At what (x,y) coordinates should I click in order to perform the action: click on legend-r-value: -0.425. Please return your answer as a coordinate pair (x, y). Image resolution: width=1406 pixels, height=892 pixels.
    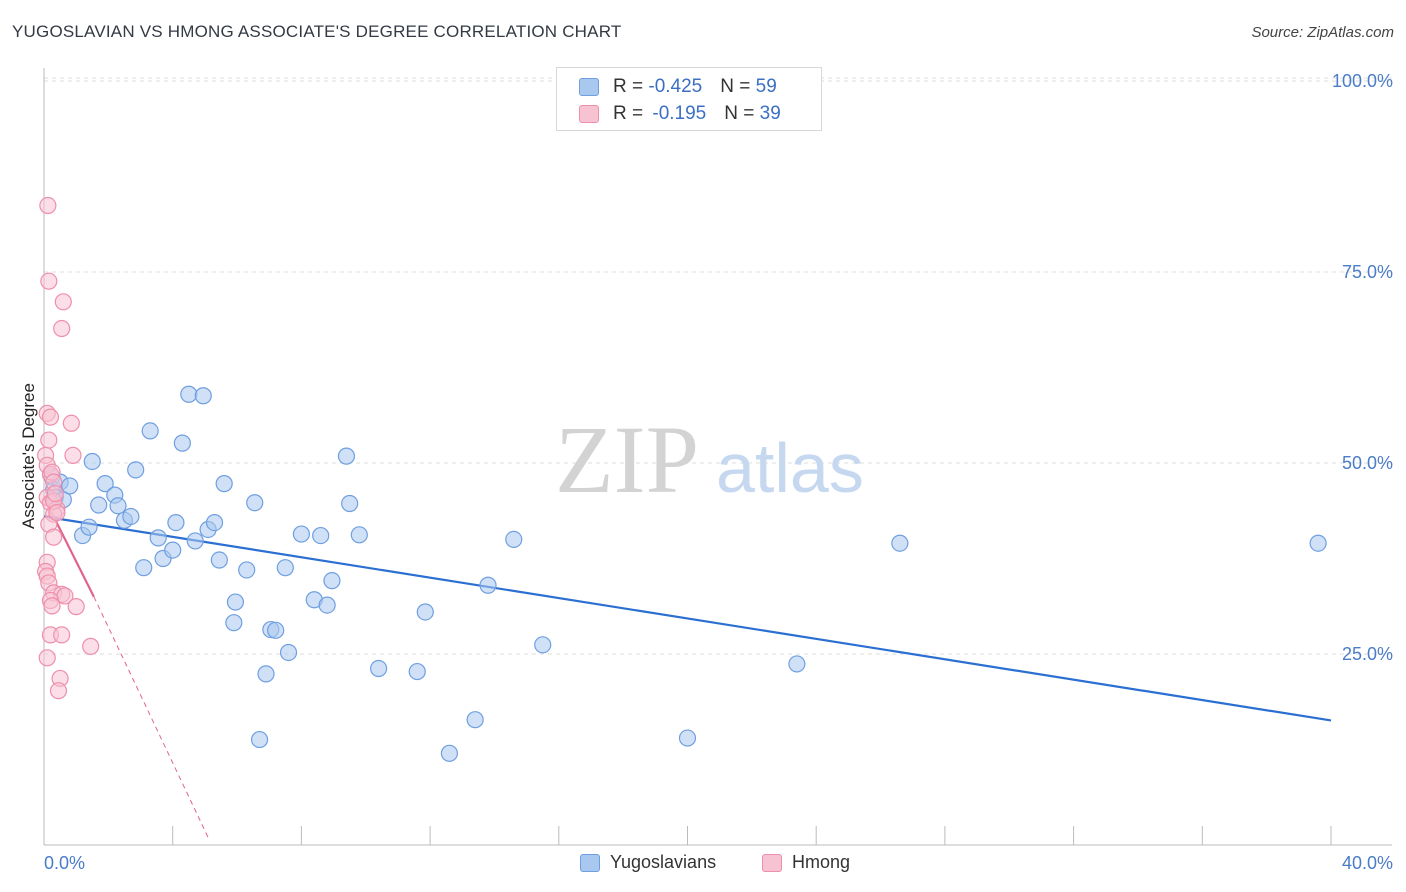
    Looking at the image, I should click on (675, 86).